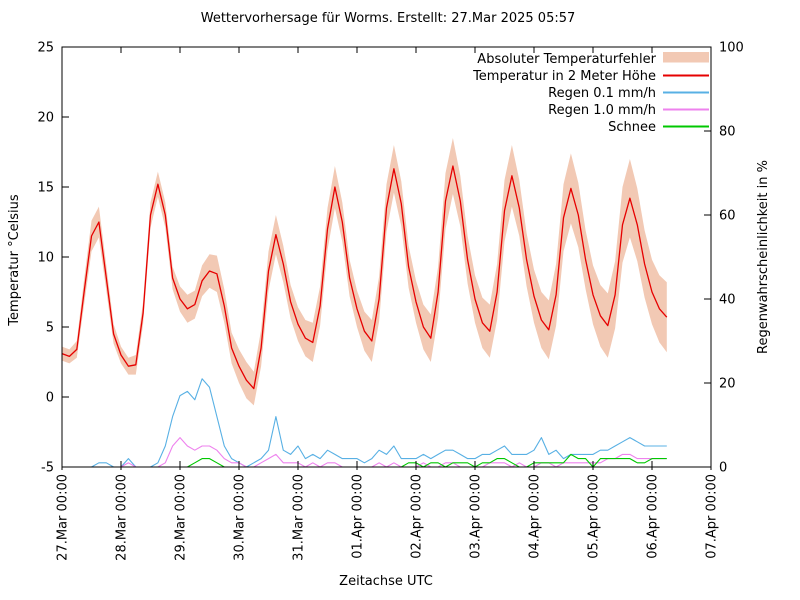 The image size is (800, 600). What do you see at coordinates (763, 257) in the screenshot?
I see `right-axis-title: Regenwahrscheinlichkeit in %` at bounding box center [763, 257].